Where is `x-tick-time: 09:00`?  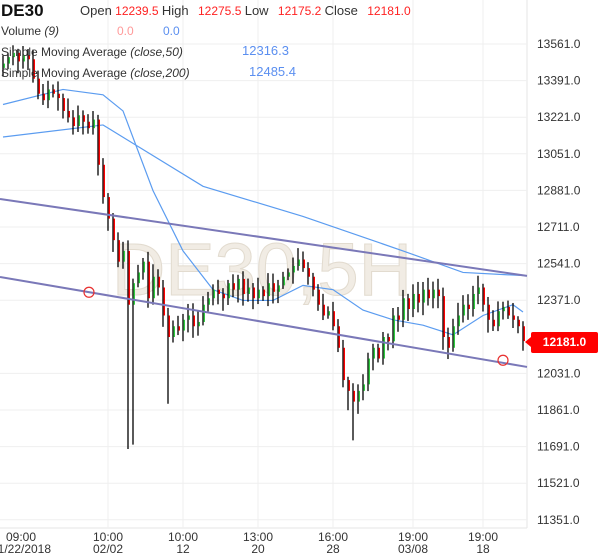
x-tick-time: 09:00 is located at coordinates (21, 537).